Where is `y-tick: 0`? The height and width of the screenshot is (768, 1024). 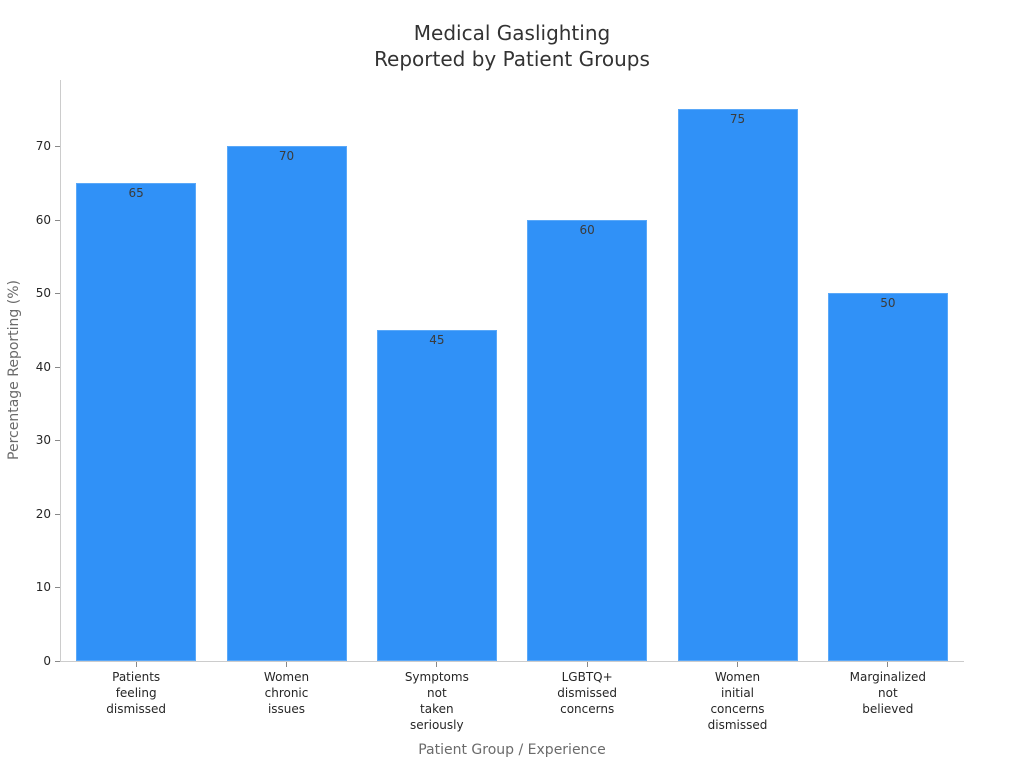
y-tick: 0 is located at coordinates (30, 661).